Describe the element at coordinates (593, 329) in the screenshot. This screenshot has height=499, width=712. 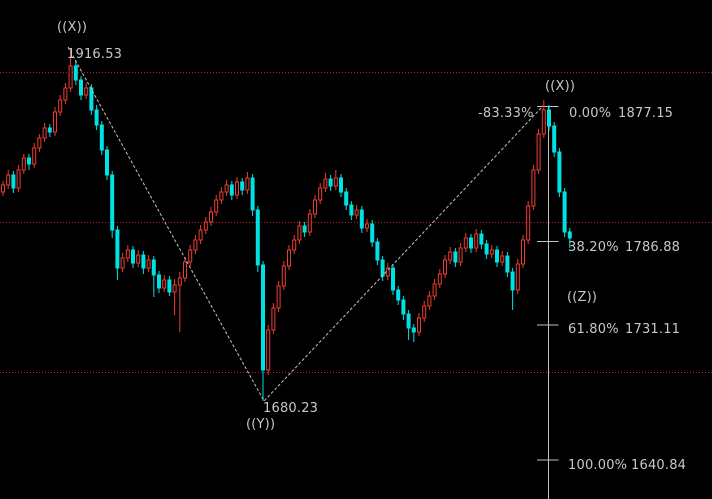
I see `fib-618-percent: 61.80%` at that location.